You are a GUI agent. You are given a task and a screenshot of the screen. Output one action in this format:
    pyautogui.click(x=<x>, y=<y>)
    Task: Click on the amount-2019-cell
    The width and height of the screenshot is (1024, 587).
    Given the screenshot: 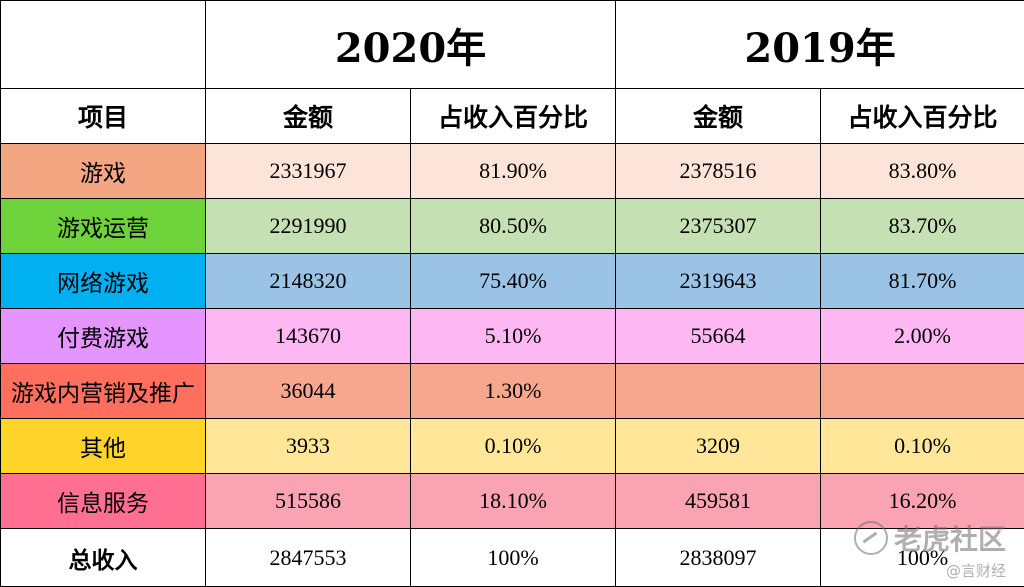 What is the action you would take?
    pyautogui.click(x=718, y=391)
    